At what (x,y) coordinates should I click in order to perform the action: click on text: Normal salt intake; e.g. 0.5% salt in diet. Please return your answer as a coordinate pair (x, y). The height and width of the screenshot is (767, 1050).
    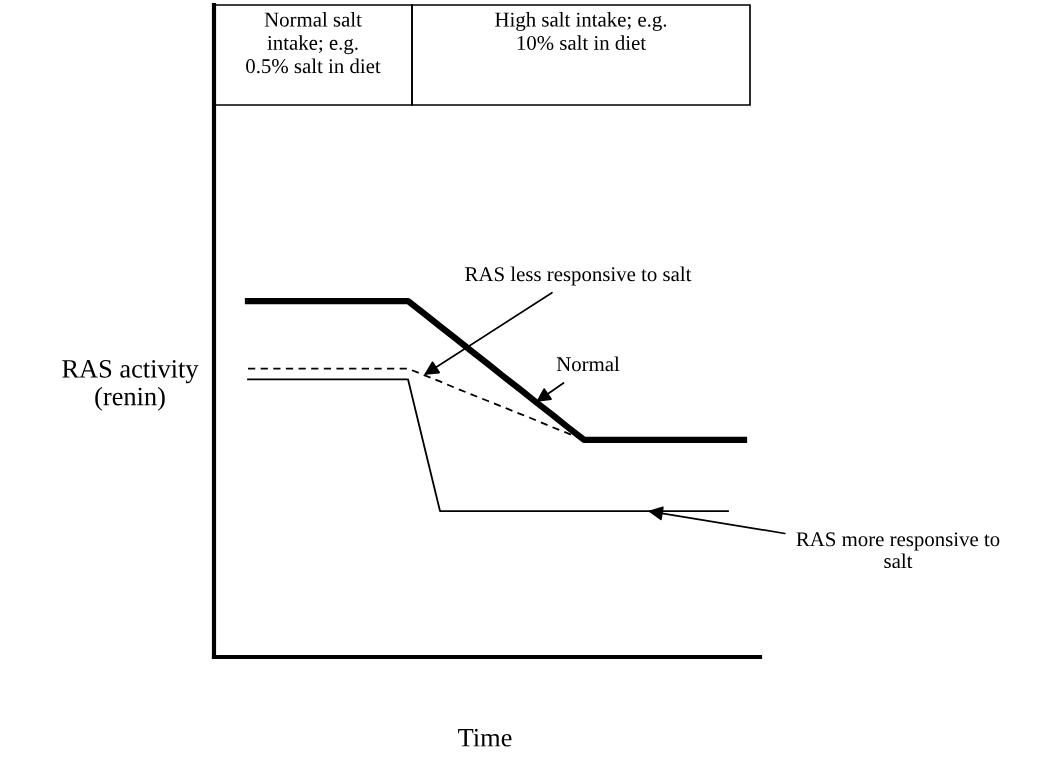
    Looking at the image, I should click on (313, 43).